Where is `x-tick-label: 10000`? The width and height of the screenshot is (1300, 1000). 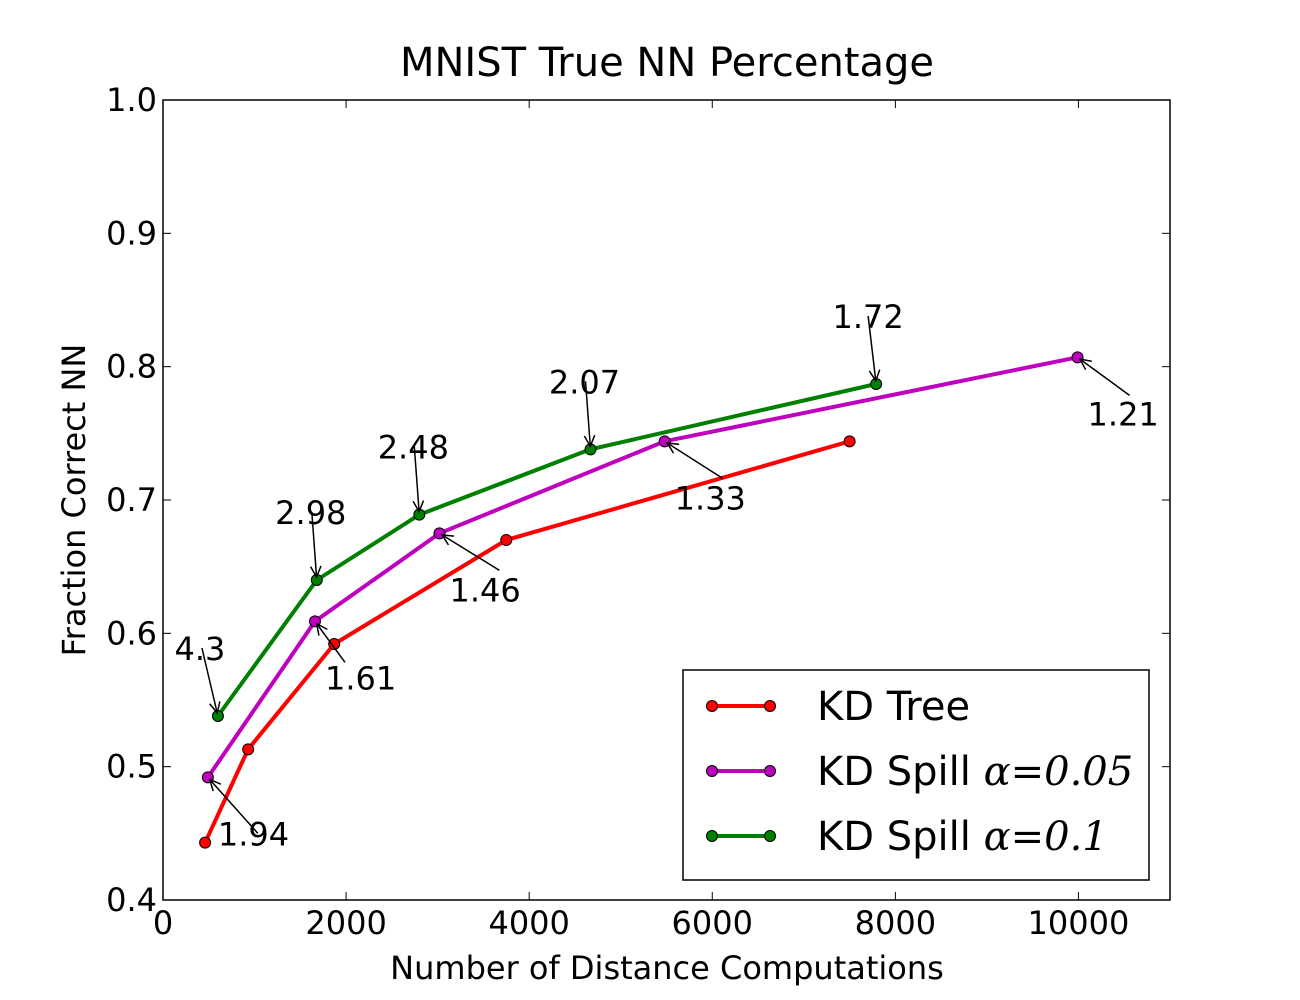 x-tick-label: 10000 is located at coordinates (1079, 923).